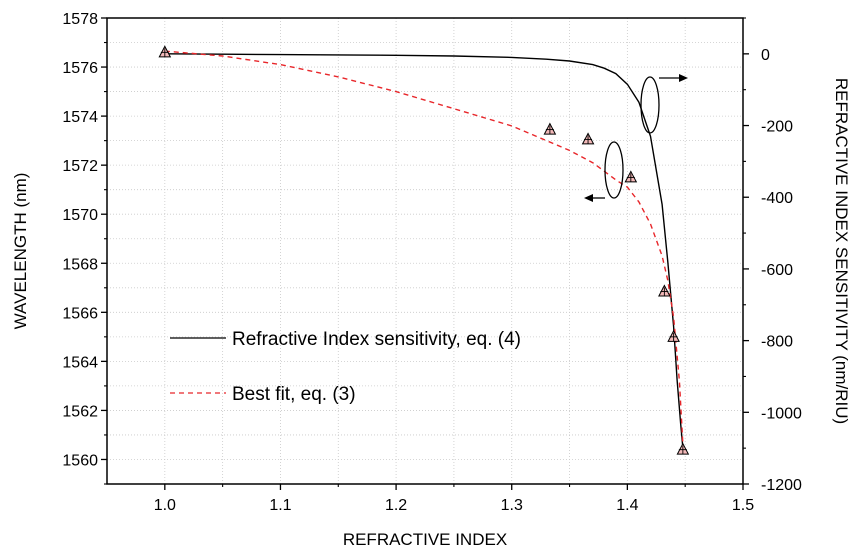 This screenshot has width=858, height=550. I want to click on y2-tick-label: -600, so click(777, 270).